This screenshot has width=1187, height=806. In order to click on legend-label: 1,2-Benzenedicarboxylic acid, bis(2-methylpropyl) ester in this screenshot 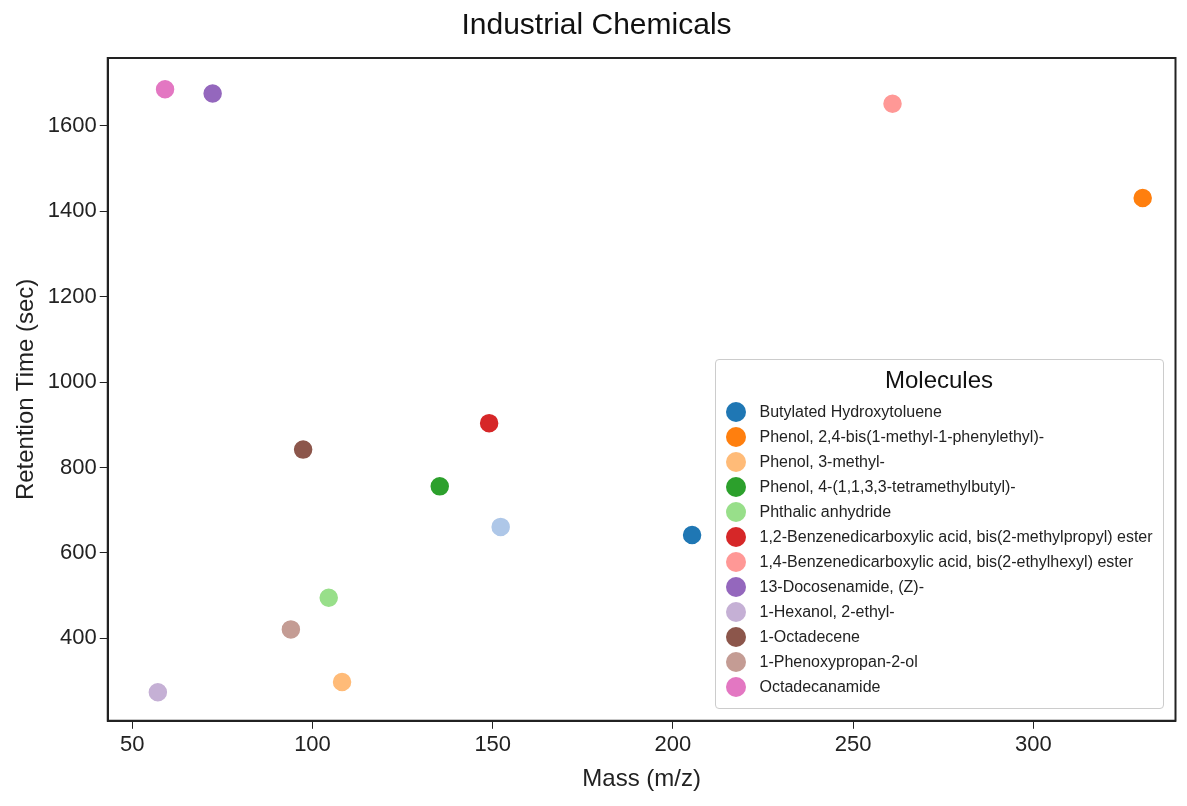, I will do `click(956, 537)`.